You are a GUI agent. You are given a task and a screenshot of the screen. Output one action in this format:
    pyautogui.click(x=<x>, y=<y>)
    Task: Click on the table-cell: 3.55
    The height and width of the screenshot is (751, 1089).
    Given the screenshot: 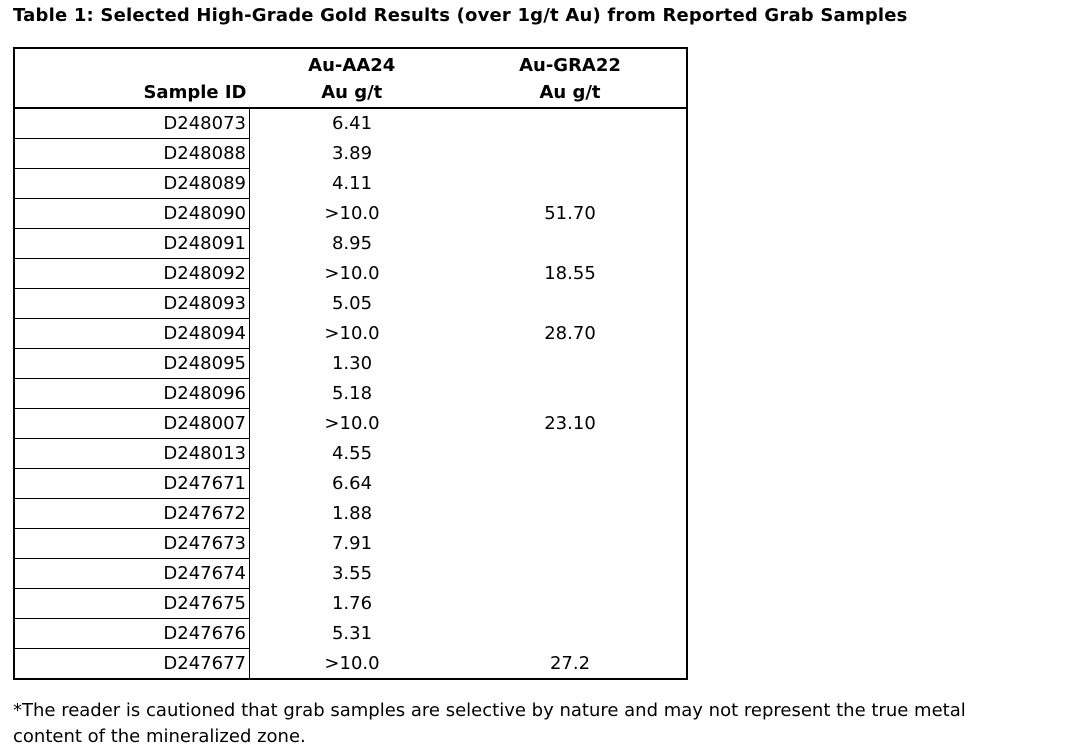 What is the action you would take?
    pyautogui.click(x=352, y=573)
    